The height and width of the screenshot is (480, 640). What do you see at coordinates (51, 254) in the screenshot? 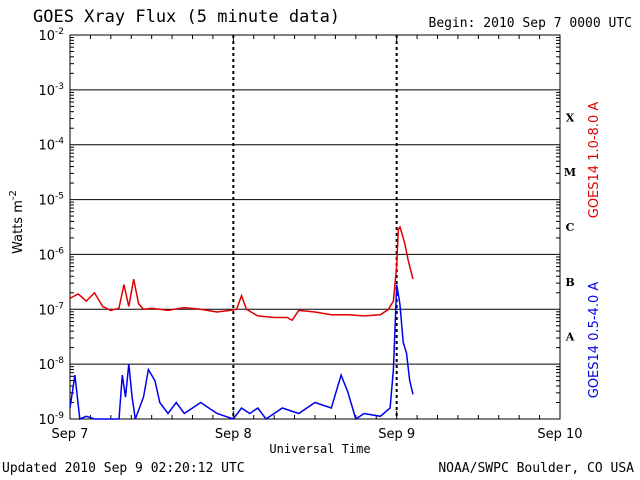
I see `y-tick-label: 10⁻⁶` at bounding box center [51, 254].